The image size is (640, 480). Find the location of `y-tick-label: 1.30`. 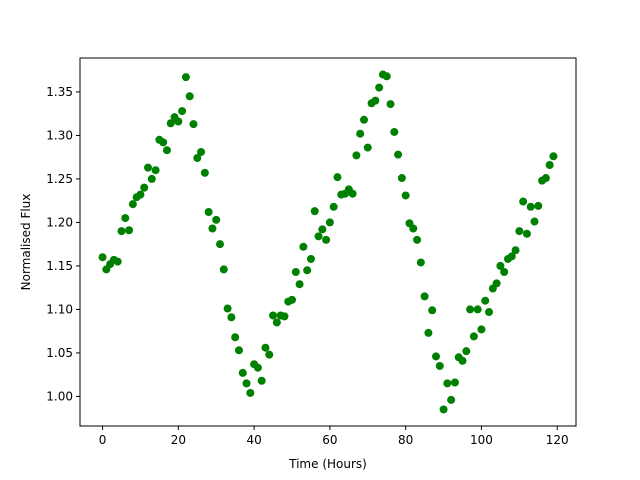

y-tick-label: 1.30 is located at coordinates (59, 135).